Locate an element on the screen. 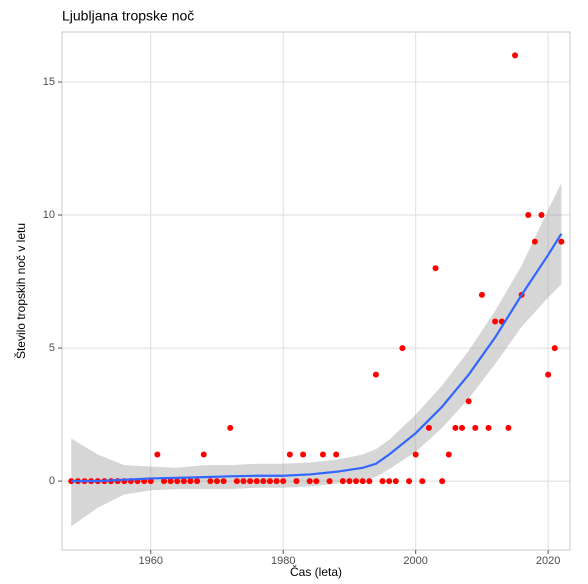  x-tick-label: 2000 is located at coordinates (415, 561).